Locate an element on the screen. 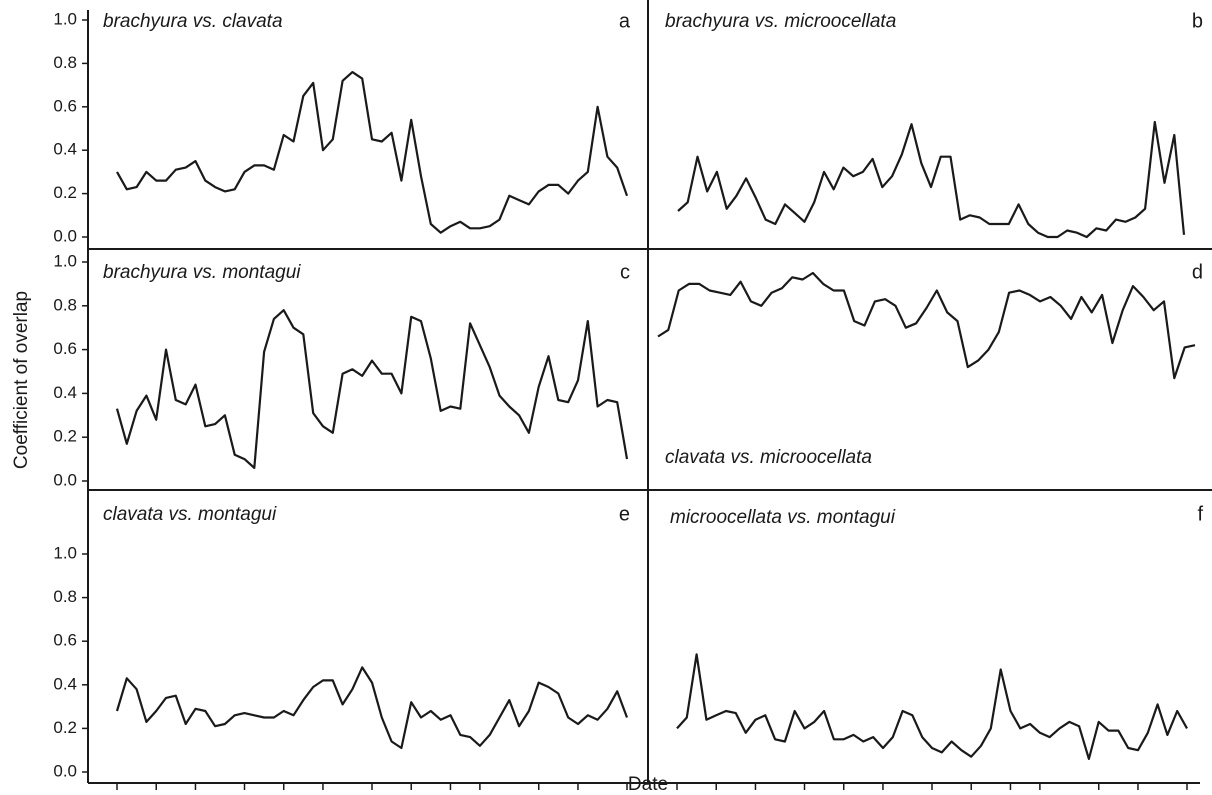 This screenshot has width=1212, height=795. panel-title: brachyura vs. clavata is located at coordinates (193, 21).